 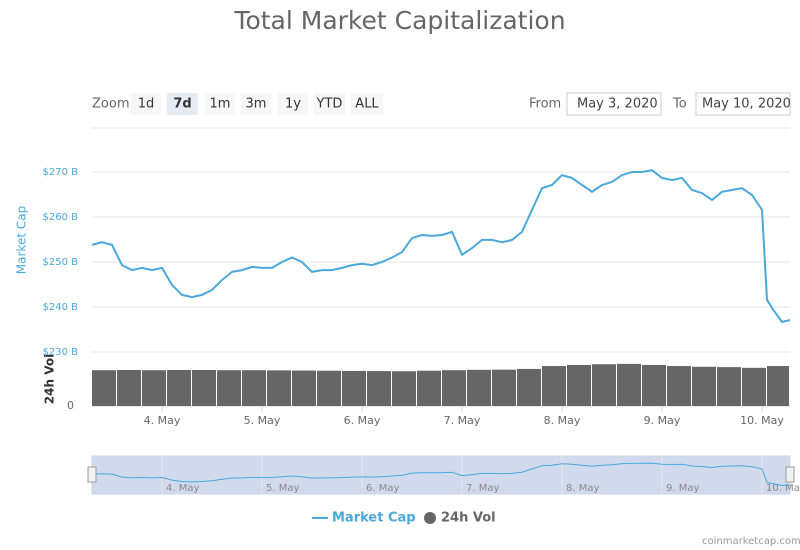 I want to click on x-tick-label: 6. May, so click(x=362, y=420).